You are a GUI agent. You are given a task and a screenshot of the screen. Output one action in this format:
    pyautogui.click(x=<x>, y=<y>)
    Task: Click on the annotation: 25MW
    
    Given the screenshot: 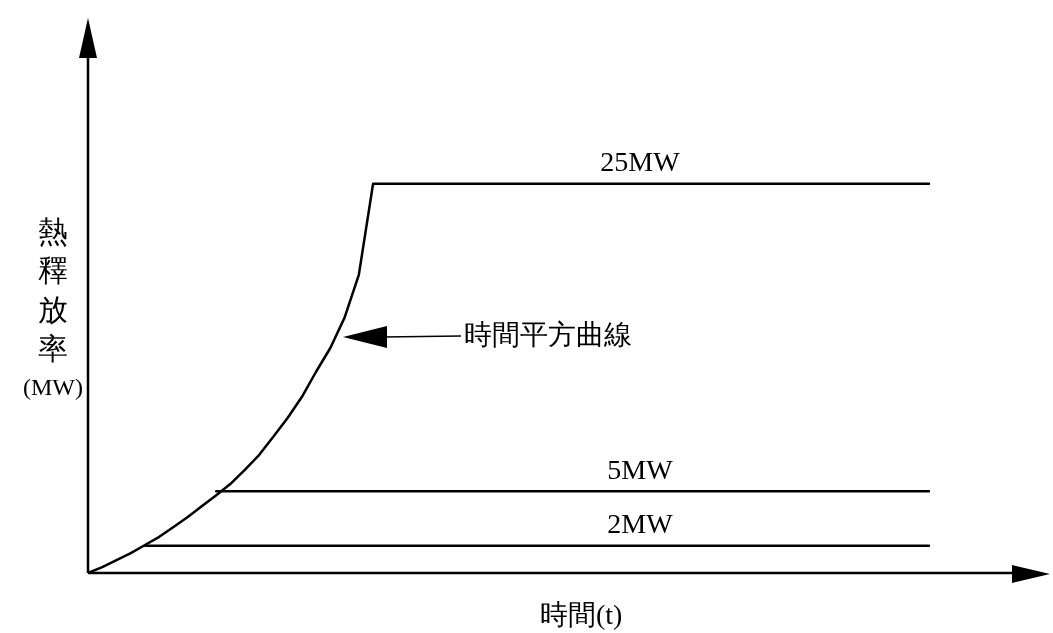 What is the action you would take?
    pyautogui.click(x=640, y=162)
    